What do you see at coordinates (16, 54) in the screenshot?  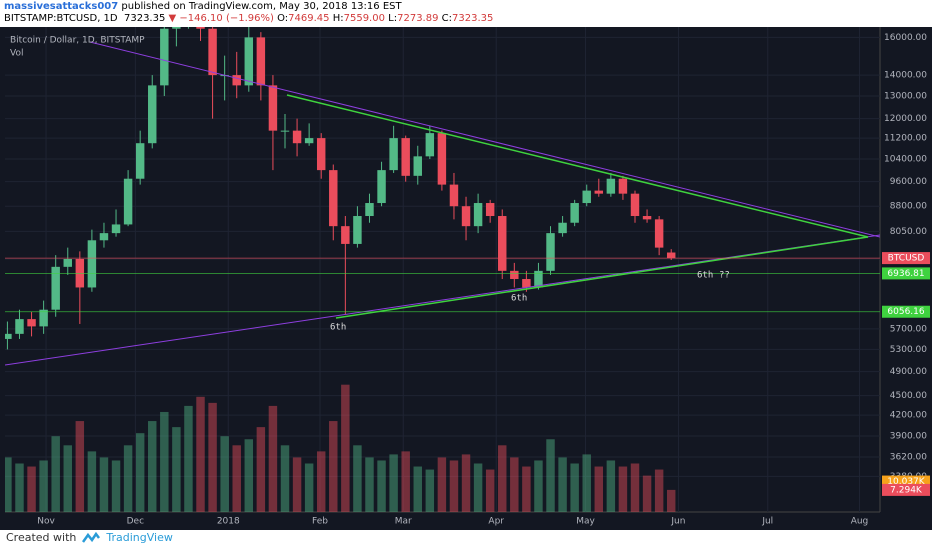 I see `volume-title: Vol` at bounding box center [16, 54].